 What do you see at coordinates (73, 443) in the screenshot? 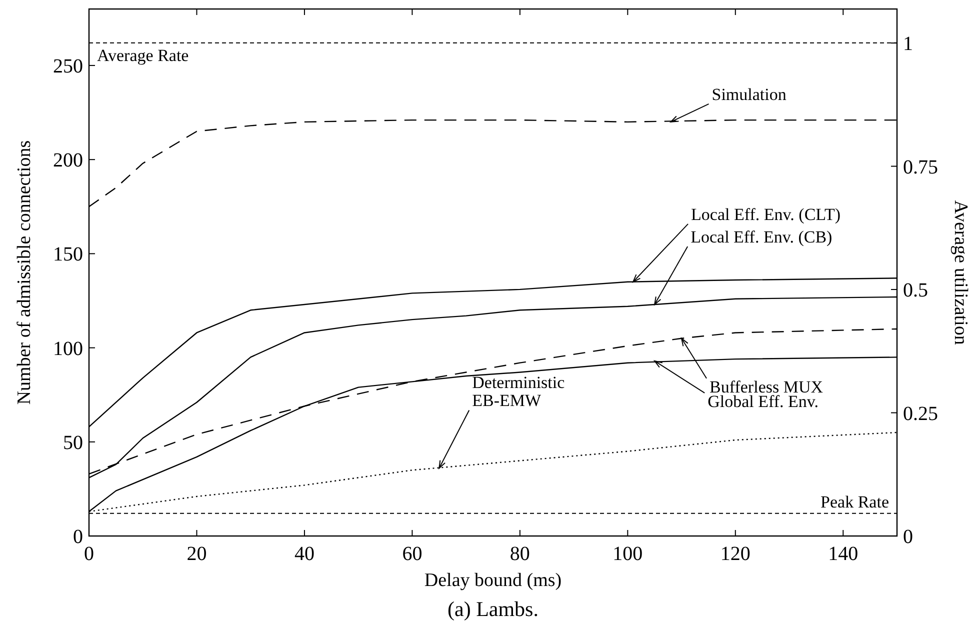
I see `y-tick-label: 50` at bounding box center [73, 443].